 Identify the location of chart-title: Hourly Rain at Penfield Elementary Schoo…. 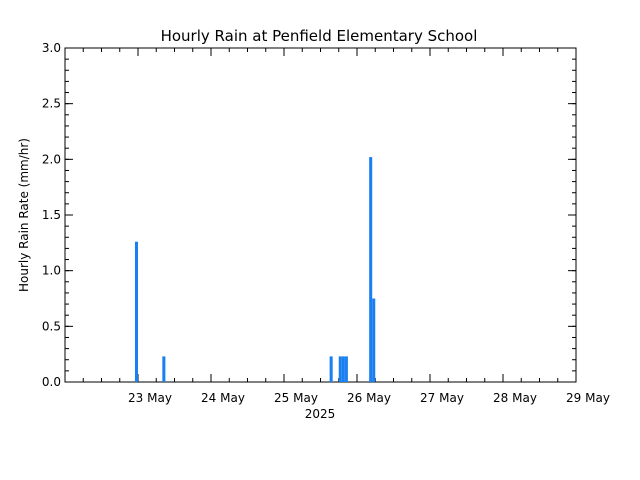
(319, 36).